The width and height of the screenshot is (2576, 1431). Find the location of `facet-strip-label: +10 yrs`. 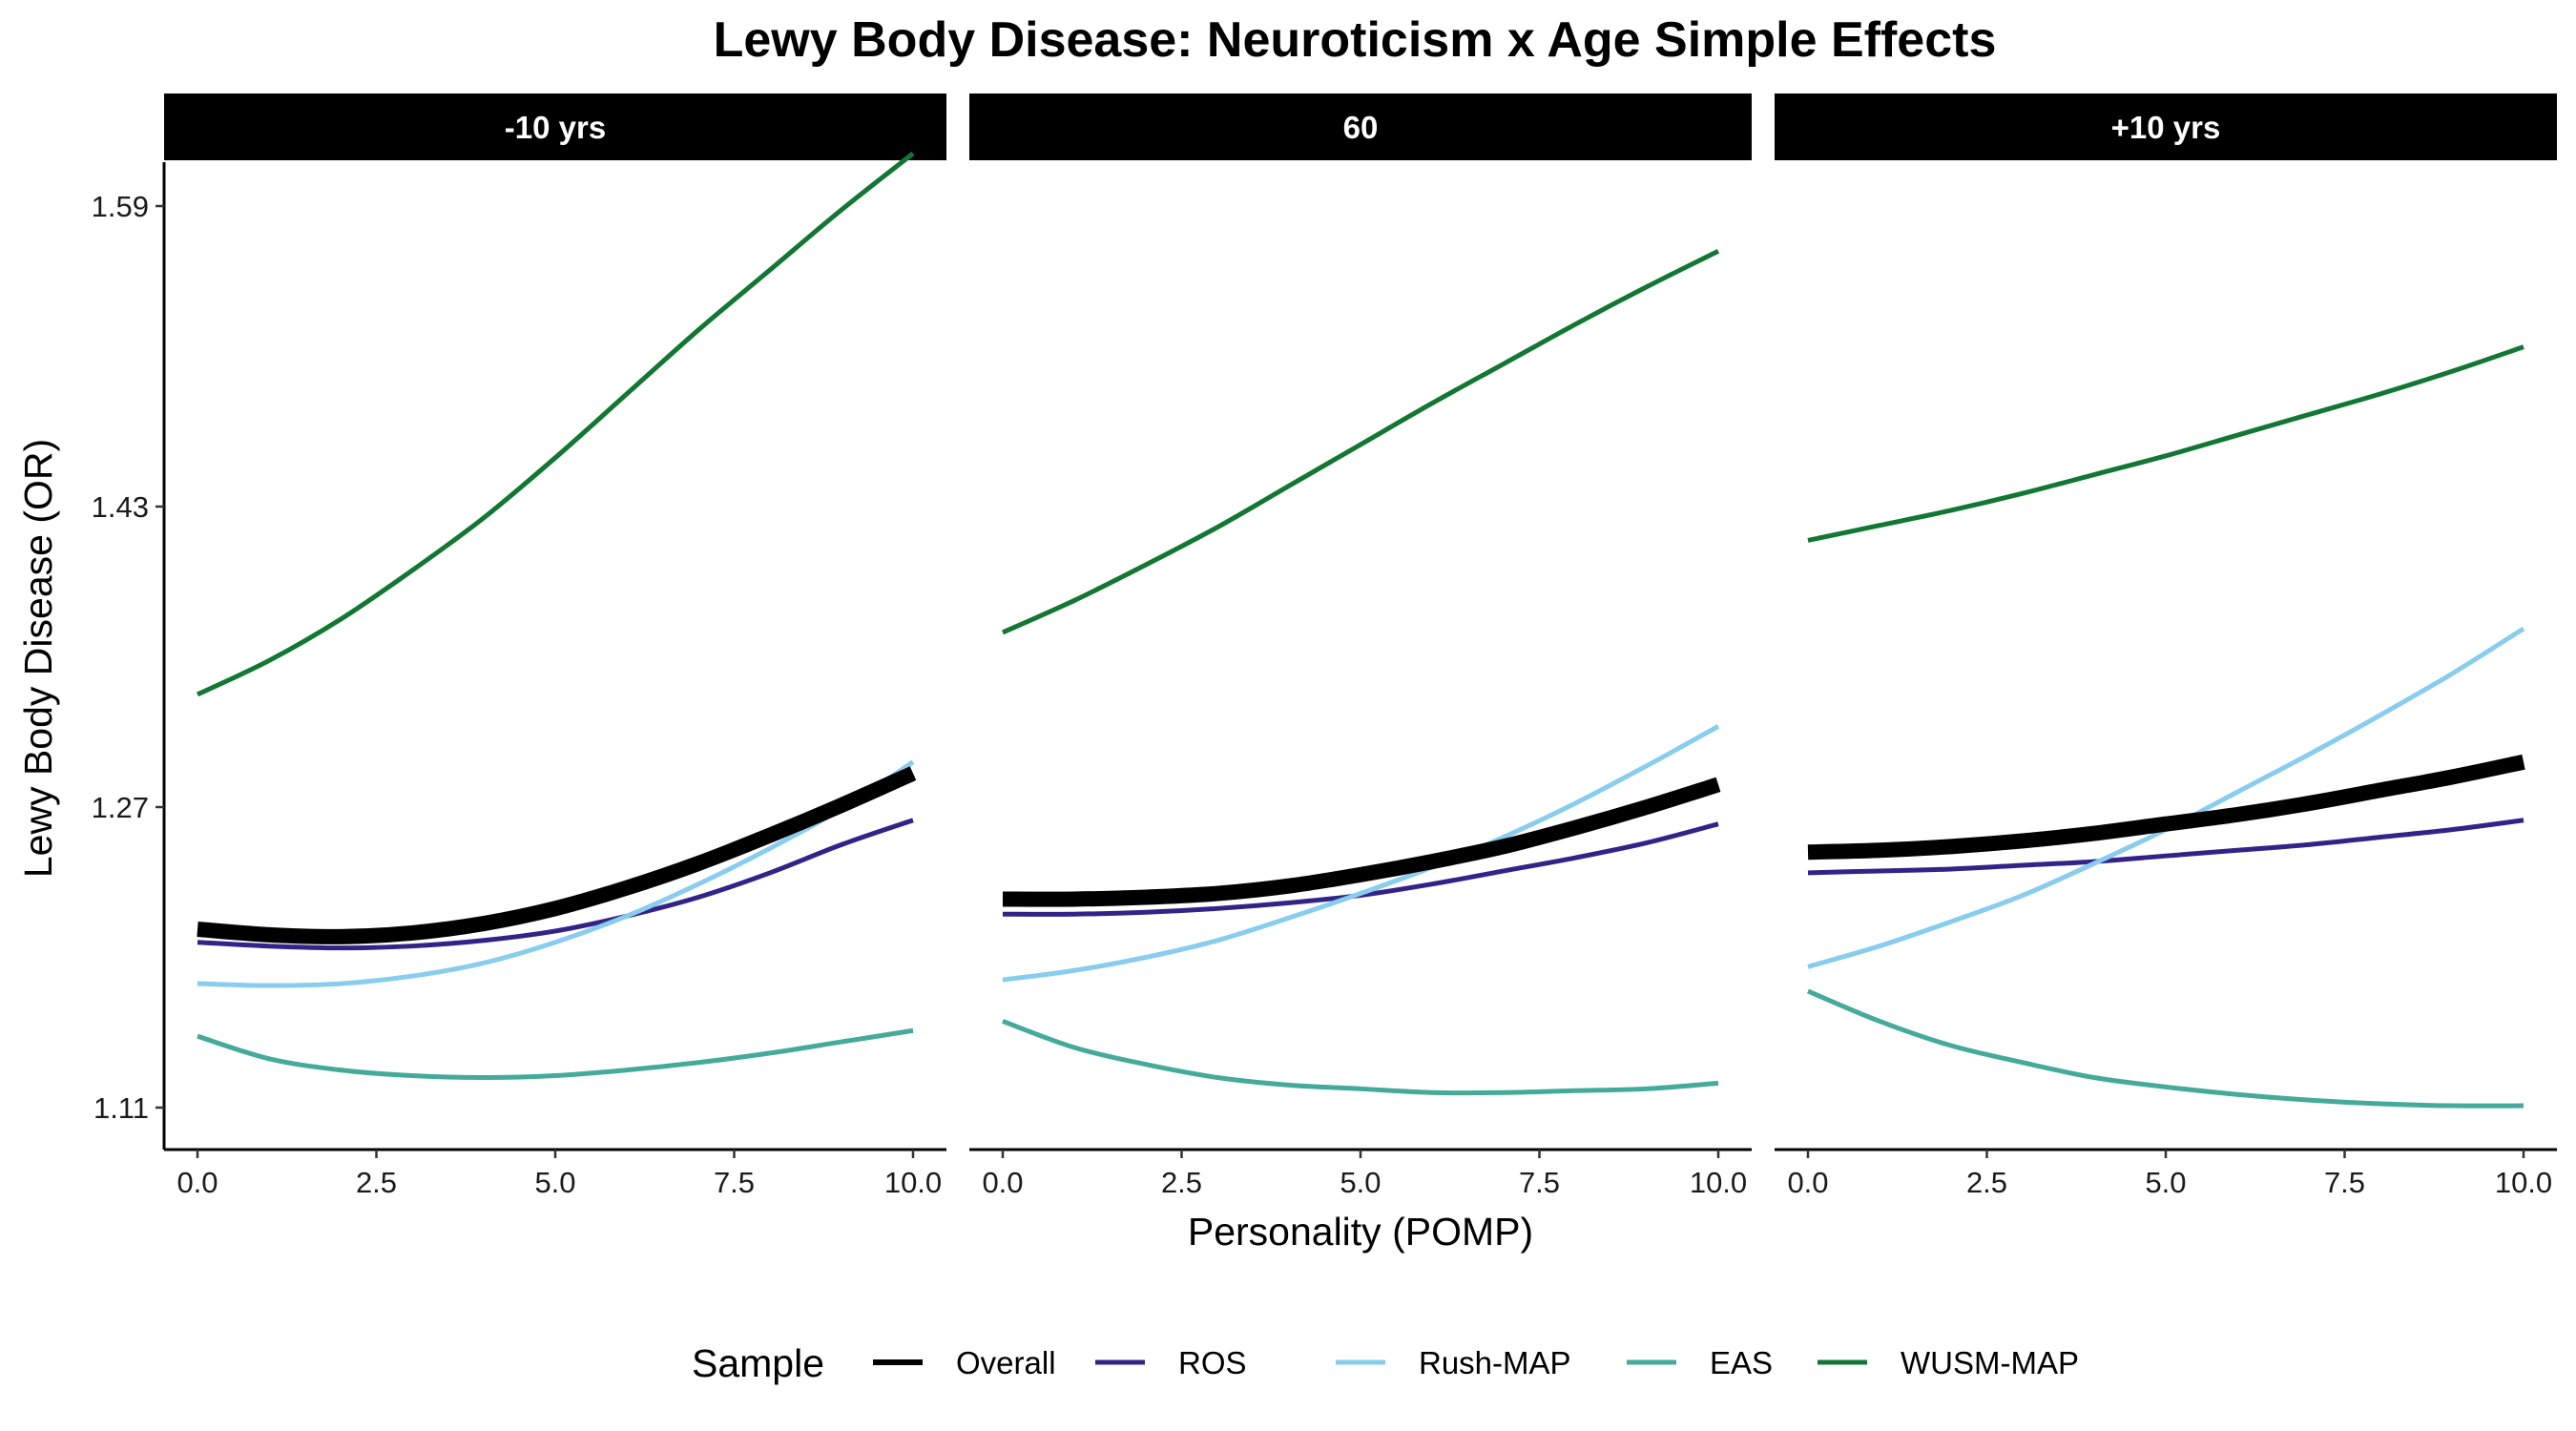

facet-strip-label: +10 yrs is located at coordinates (2166, 127).